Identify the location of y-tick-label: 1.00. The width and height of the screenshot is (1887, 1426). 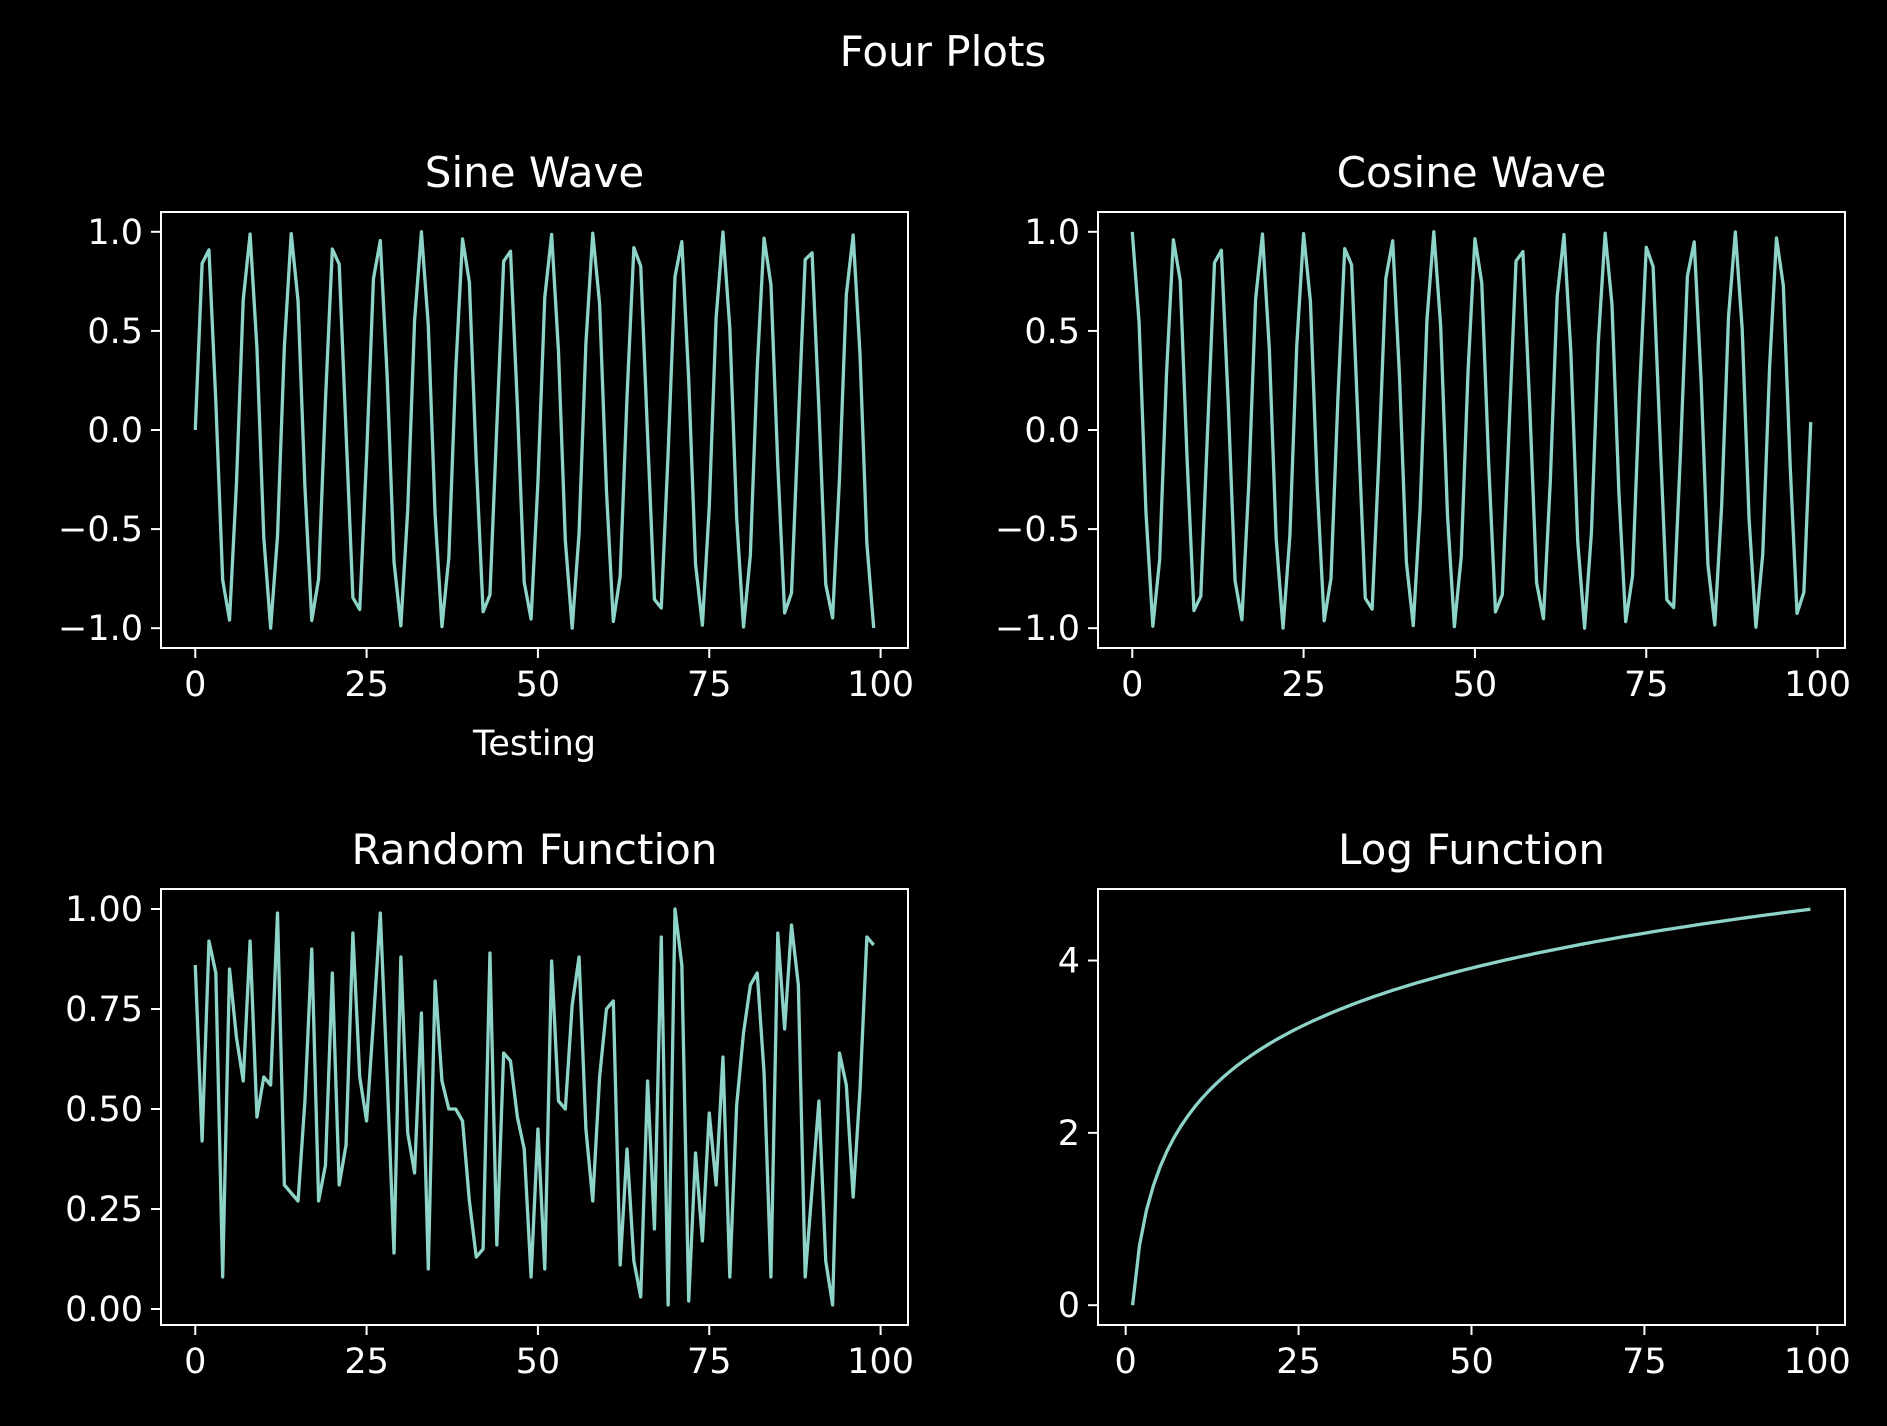
(104, 910).